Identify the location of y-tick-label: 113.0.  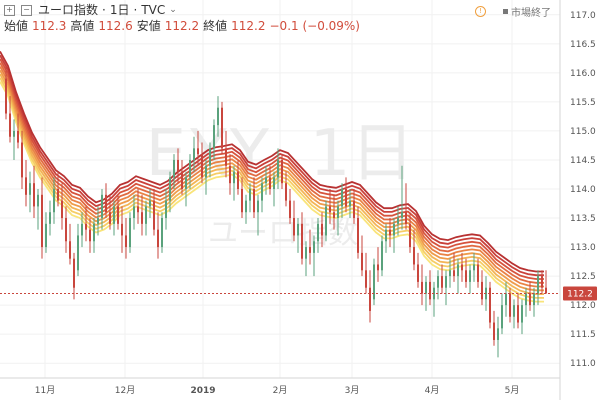
(583, 248).